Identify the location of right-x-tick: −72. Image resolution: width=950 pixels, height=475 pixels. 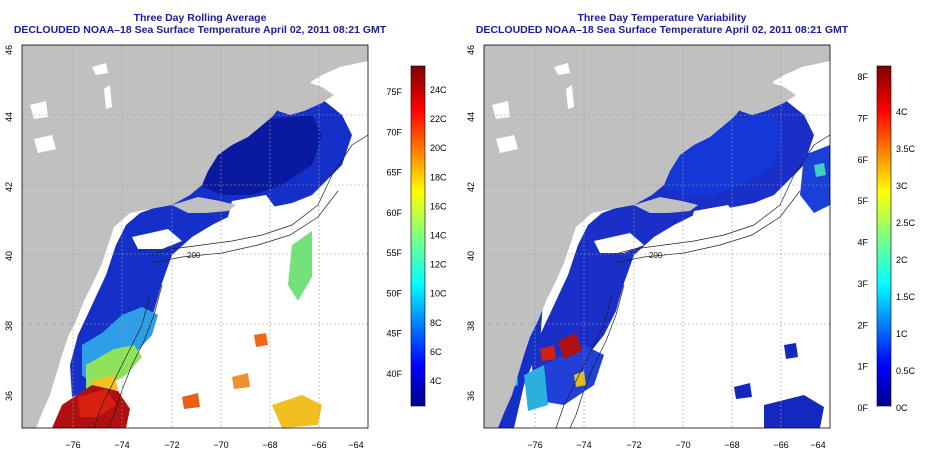
(633, 445).